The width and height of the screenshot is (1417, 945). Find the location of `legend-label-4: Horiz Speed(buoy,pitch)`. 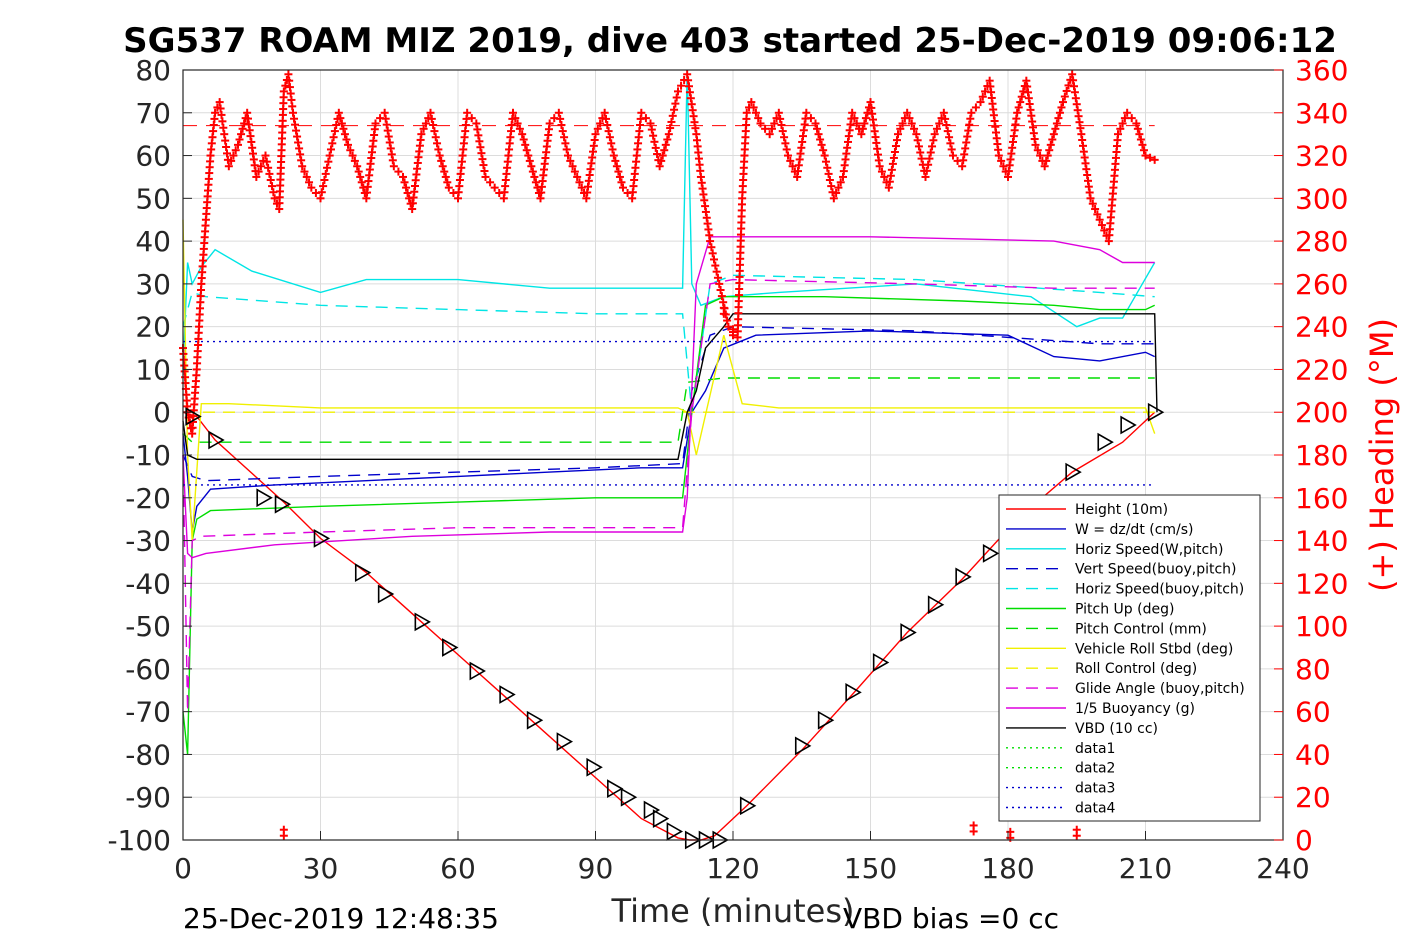

legend-label-4: Horiz Speed(buoy,pitch) is located at coordinates (1159, 590).